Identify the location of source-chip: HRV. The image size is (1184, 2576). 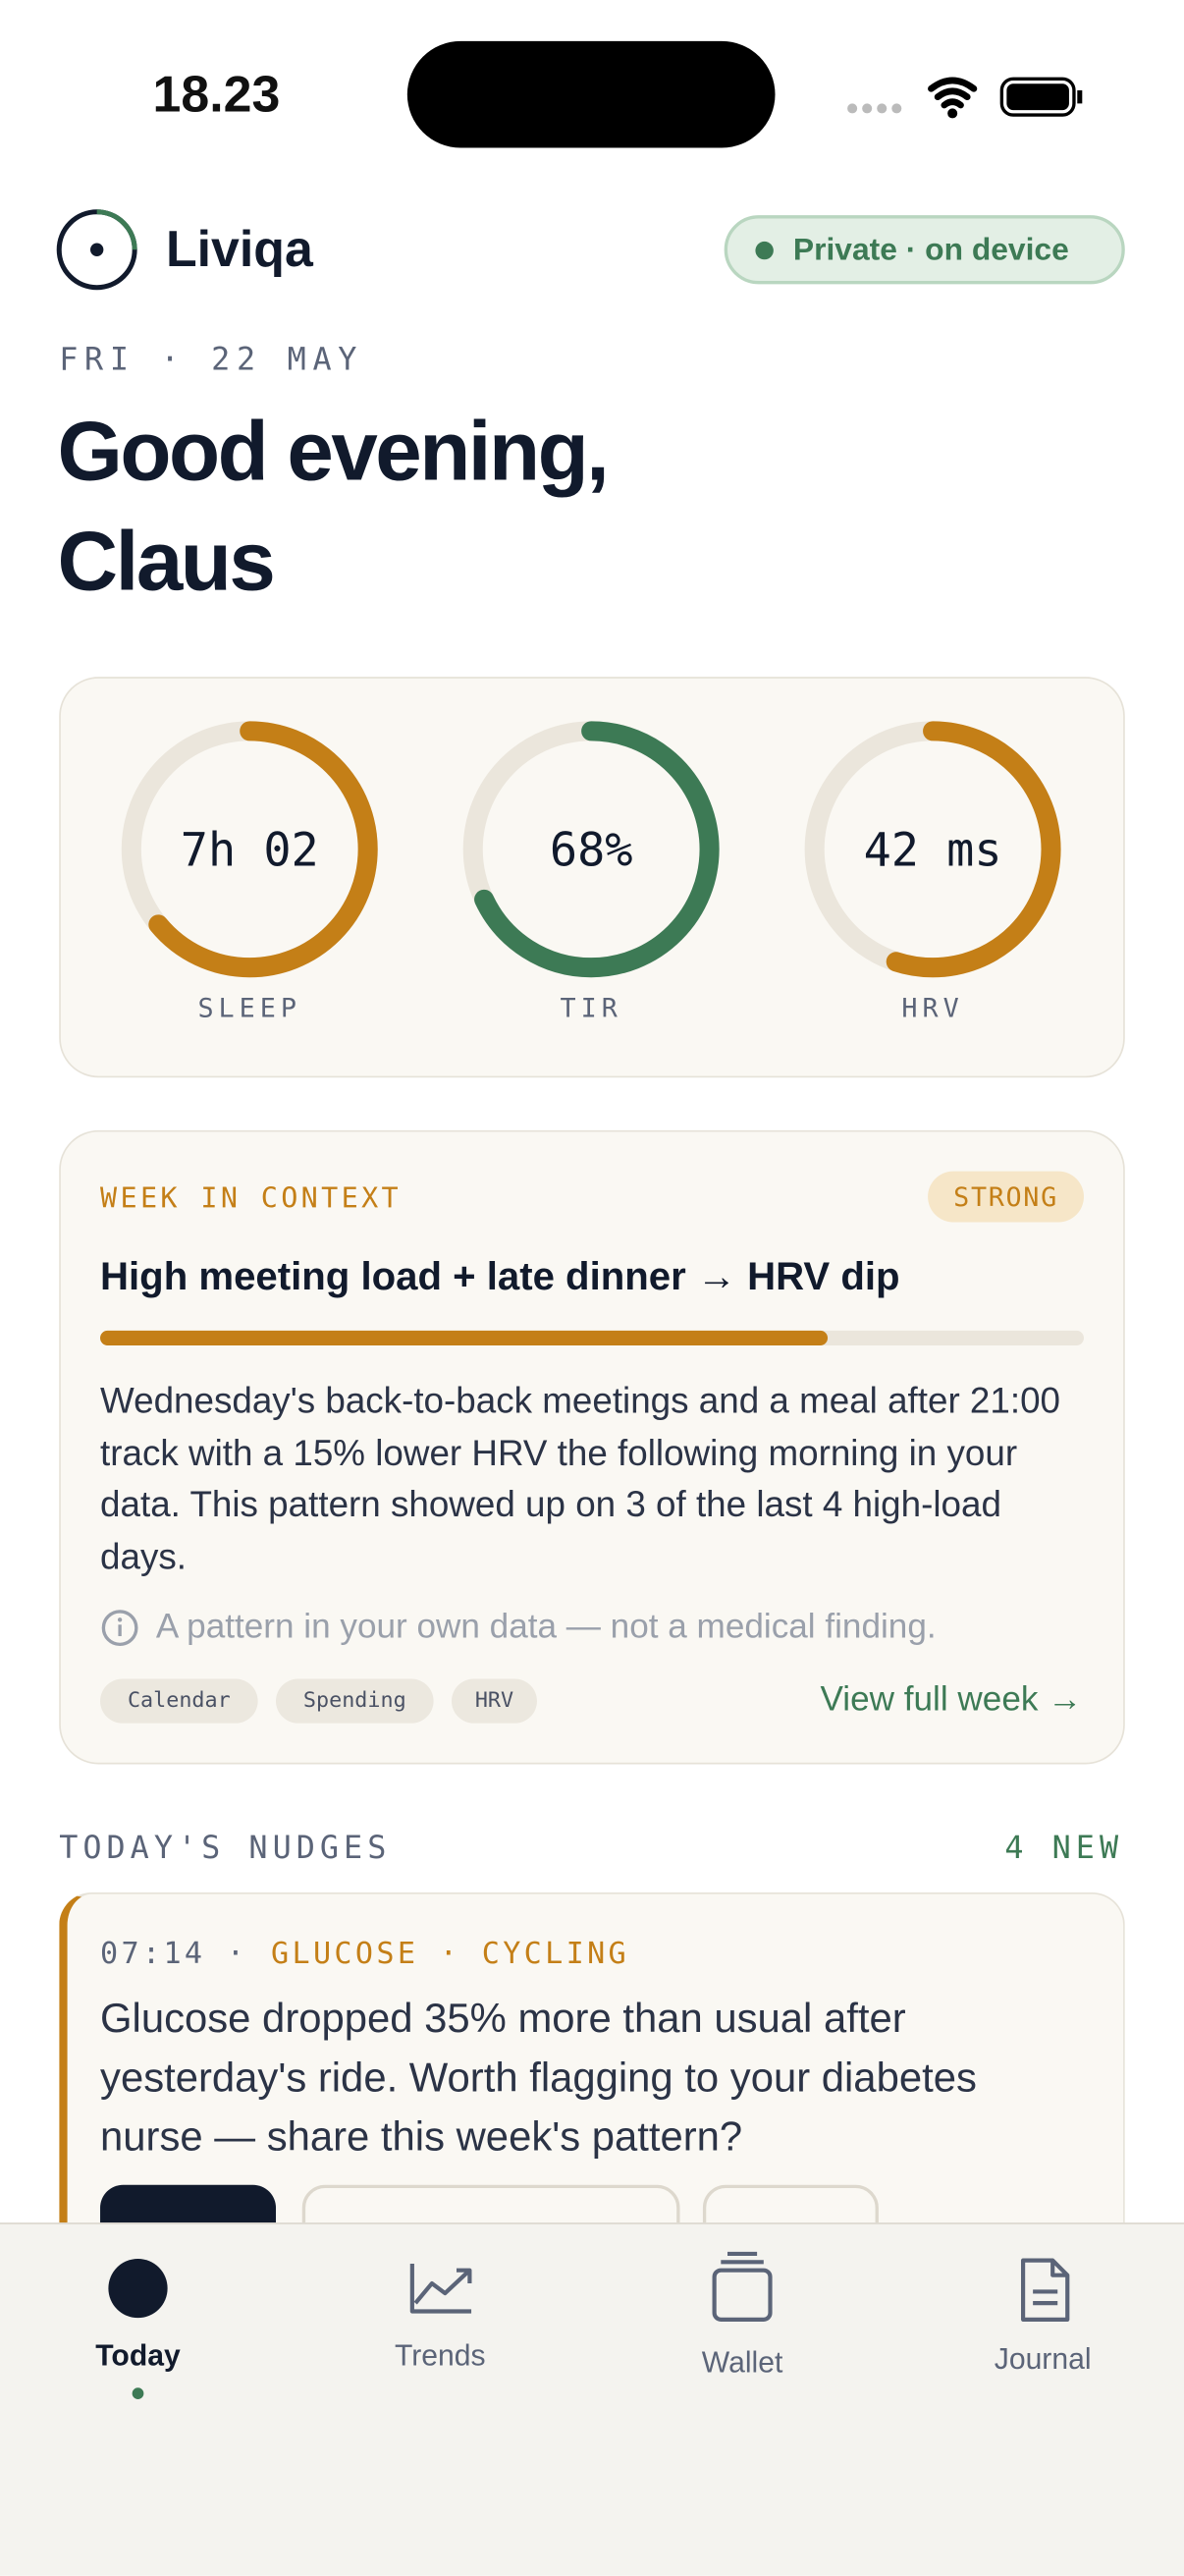
(494, 1701).